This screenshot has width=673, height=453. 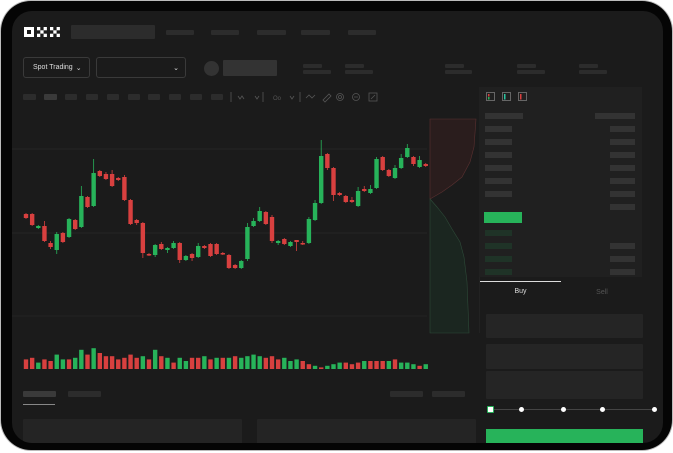 I want to click on pair-name, so click(x=250, y=68).